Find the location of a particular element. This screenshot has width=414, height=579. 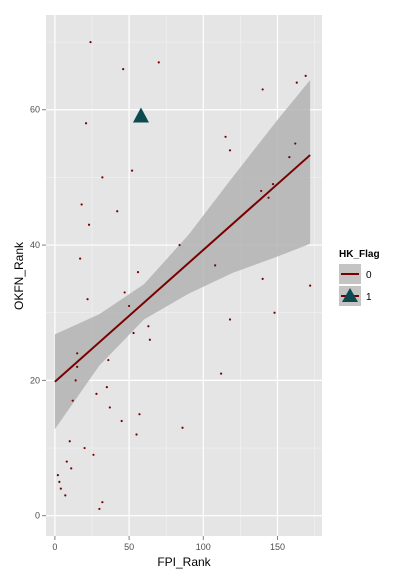

y-axis: 0 20 40 60 is located at coordinates (38, 313).